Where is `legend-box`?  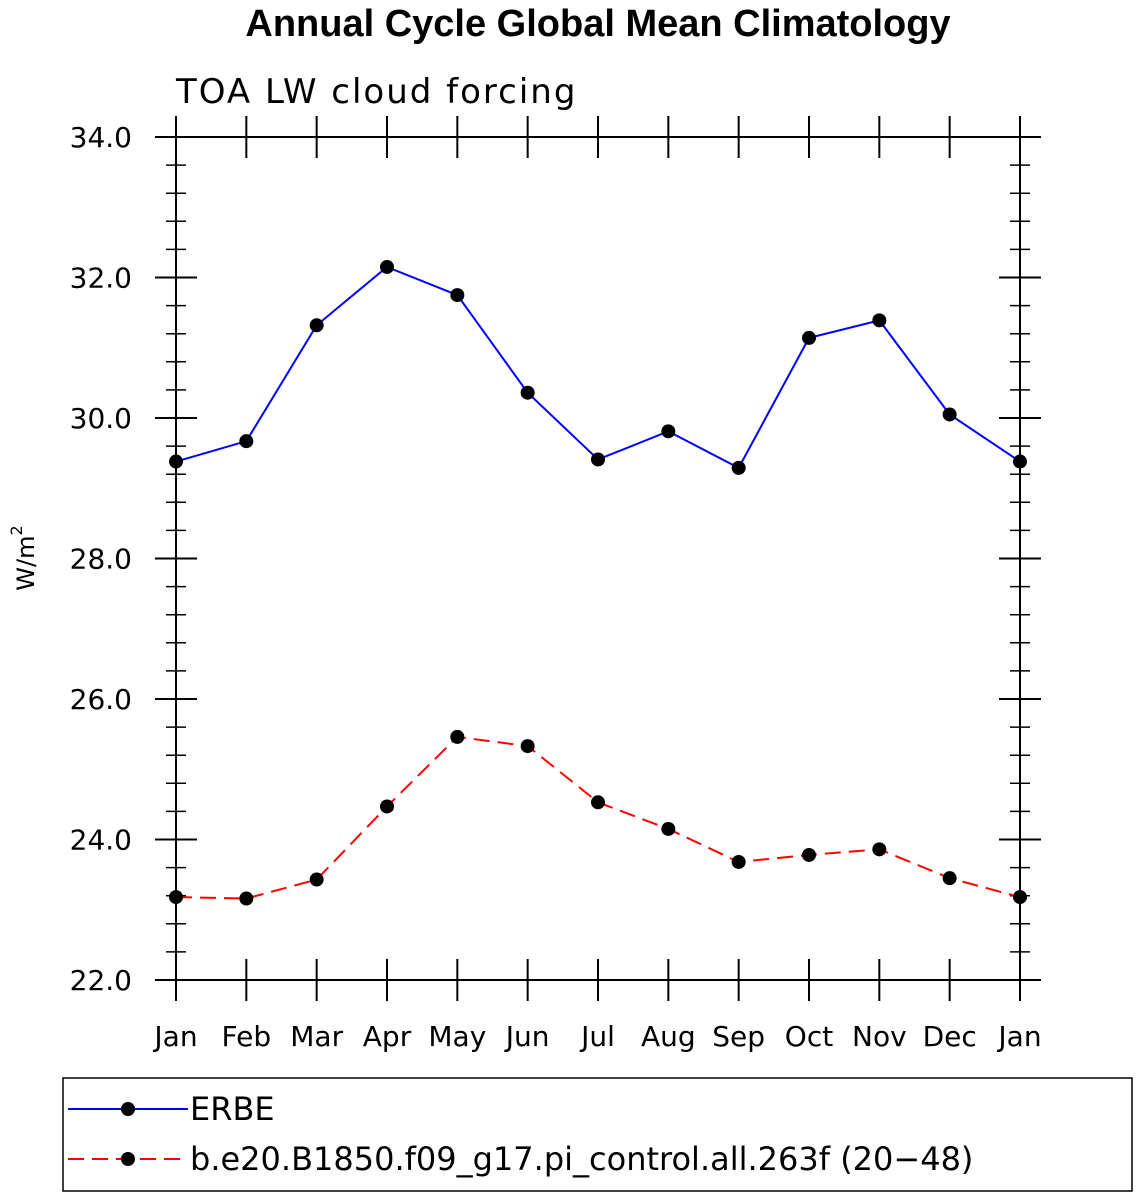 legend-box is located at coordinates (597, 1134).